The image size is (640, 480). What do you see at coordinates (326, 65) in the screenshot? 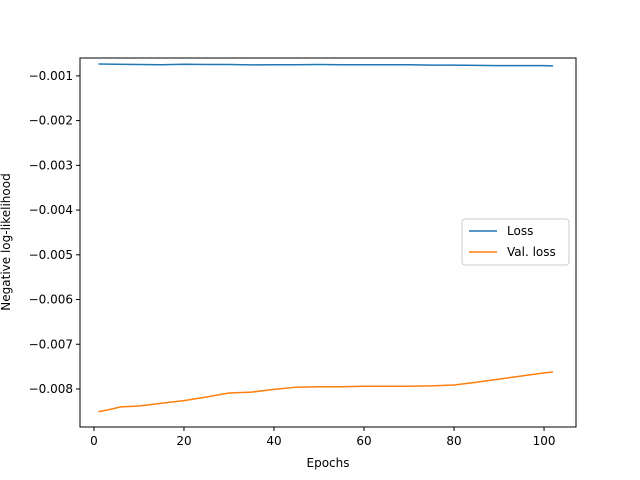
I see `series-line-loss` at bounding box center [326, 65].